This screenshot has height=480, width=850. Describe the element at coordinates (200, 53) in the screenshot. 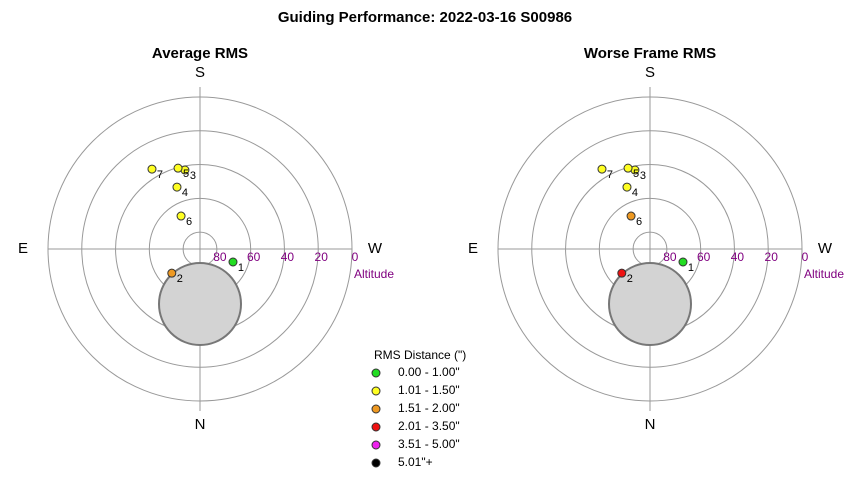

I see `subplot-title: Average RMS` at that location.